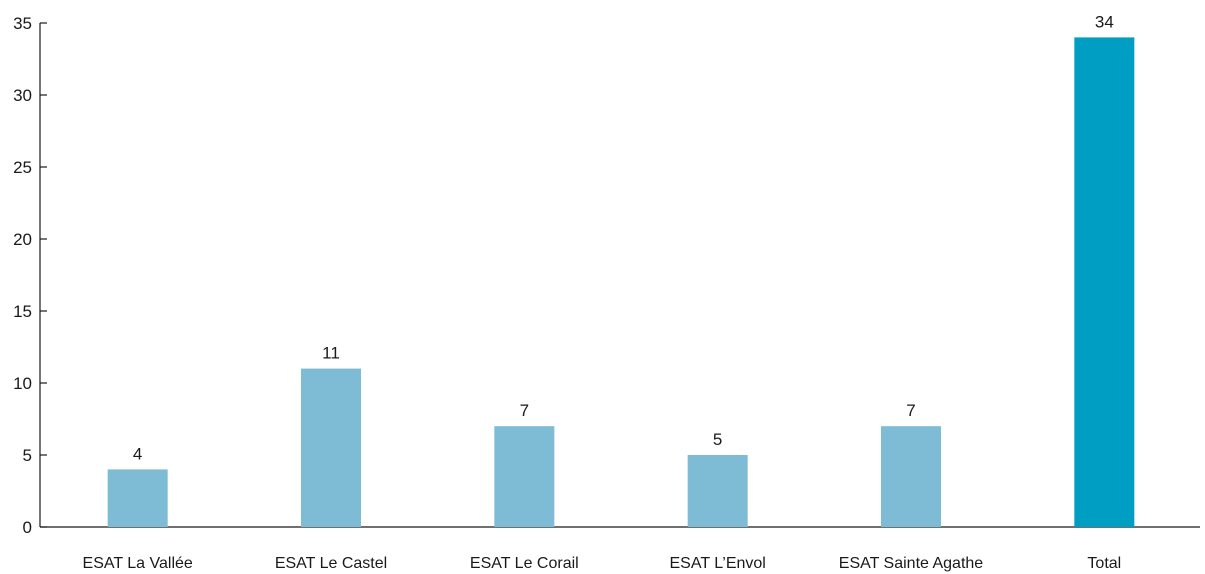 This screenshot has height=574, width=1205. Describe the element at coordinates (137, 453) in the screenshot. I see `data-label-0: 4` at that location.